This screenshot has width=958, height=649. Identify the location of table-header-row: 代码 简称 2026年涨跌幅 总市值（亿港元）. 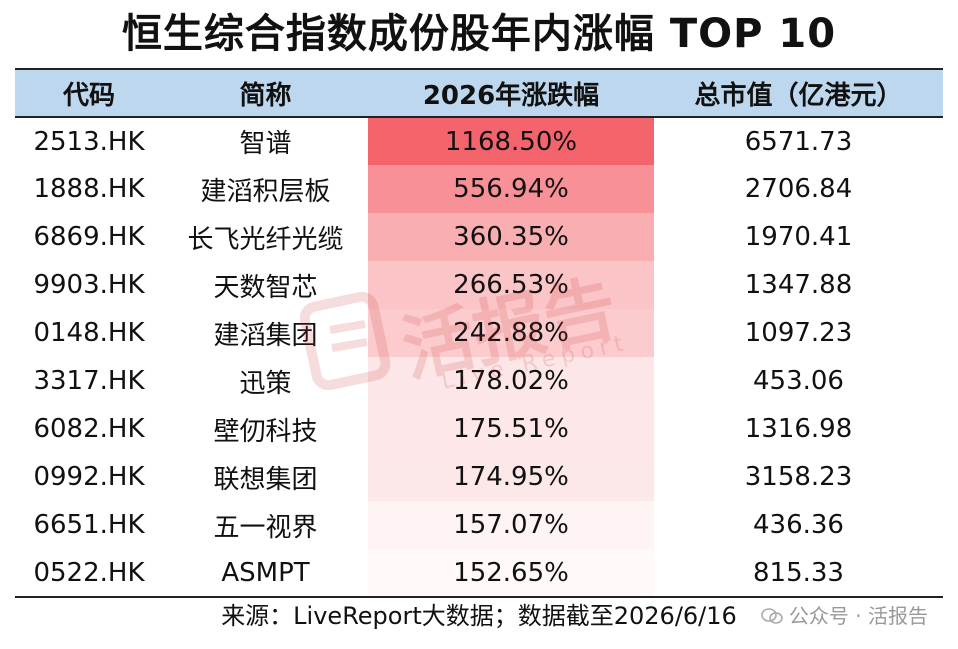
(479, 93).